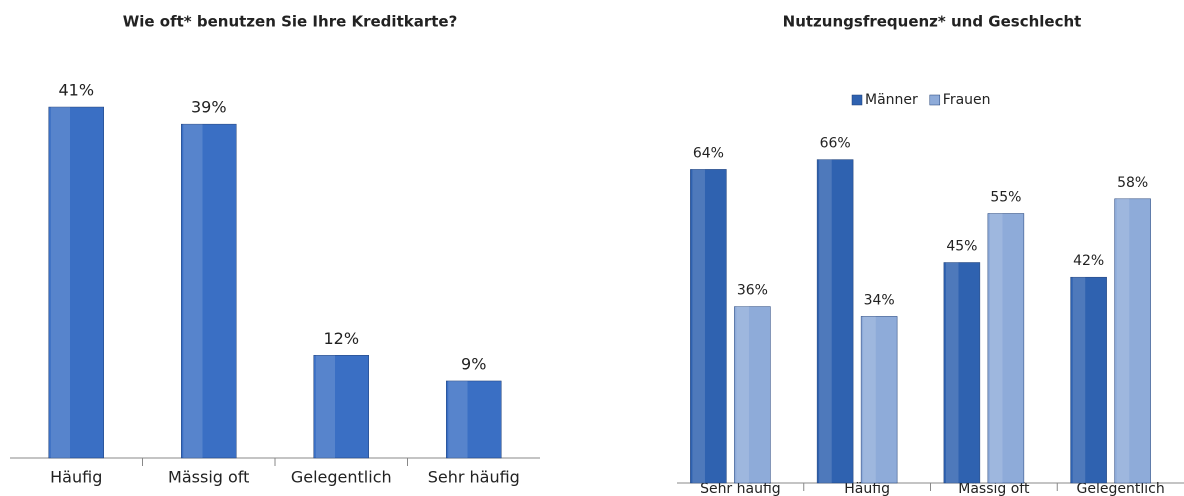 The image size is (1184, 496). What do you see at coordinates (961, 247) in the screenshot?
I see `value-label: 45%` at bounding box center [961, 247].